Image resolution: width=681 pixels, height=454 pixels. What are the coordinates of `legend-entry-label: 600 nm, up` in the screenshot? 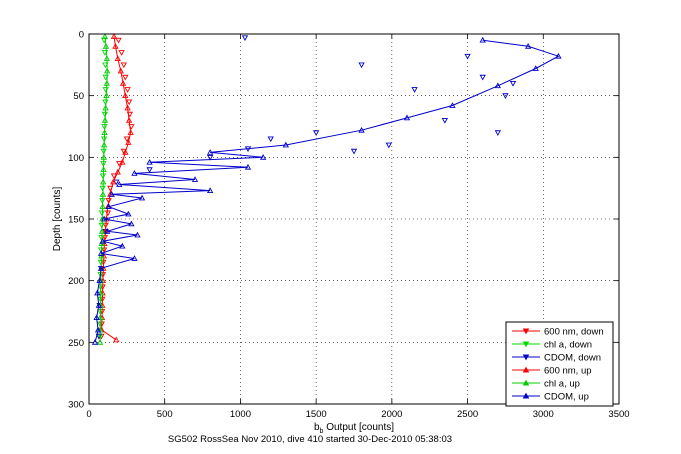 It's located at (568, 371).